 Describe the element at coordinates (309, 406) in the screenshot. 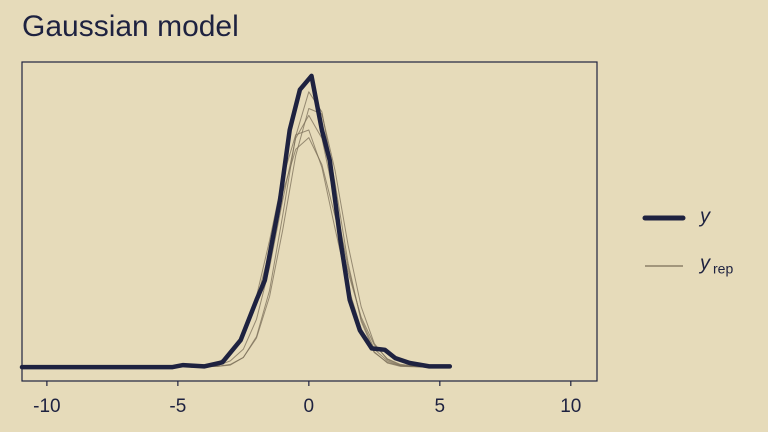

I see `x-tick-label: 0` at that location.